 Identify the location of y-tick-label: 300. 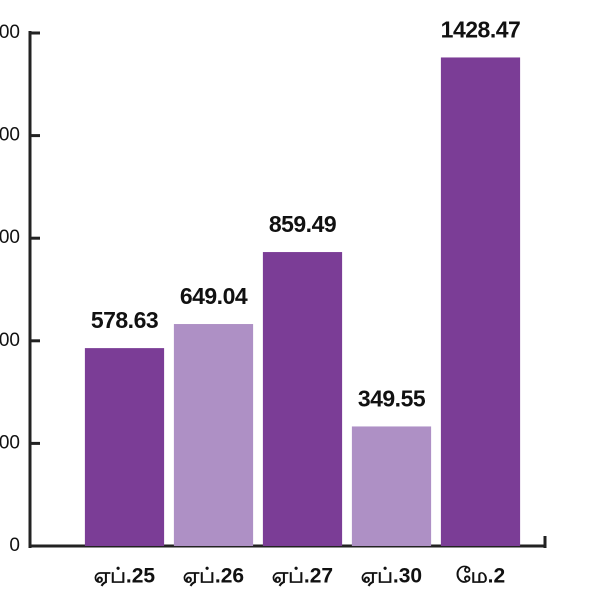
(10, 442).